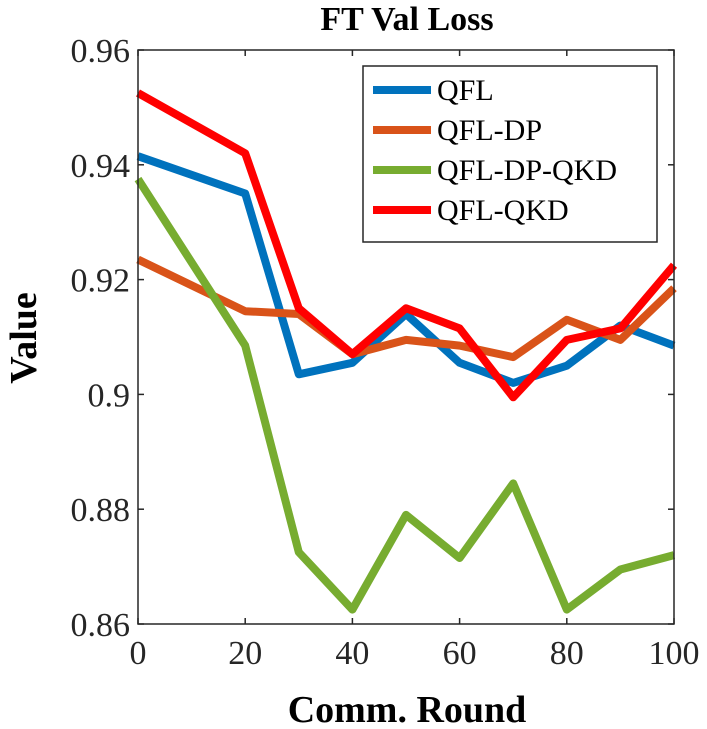 Image resolution: width=707 pixels, height=729 pixels. I want to click on y-tick-label: 0.86, so click(101, 625).